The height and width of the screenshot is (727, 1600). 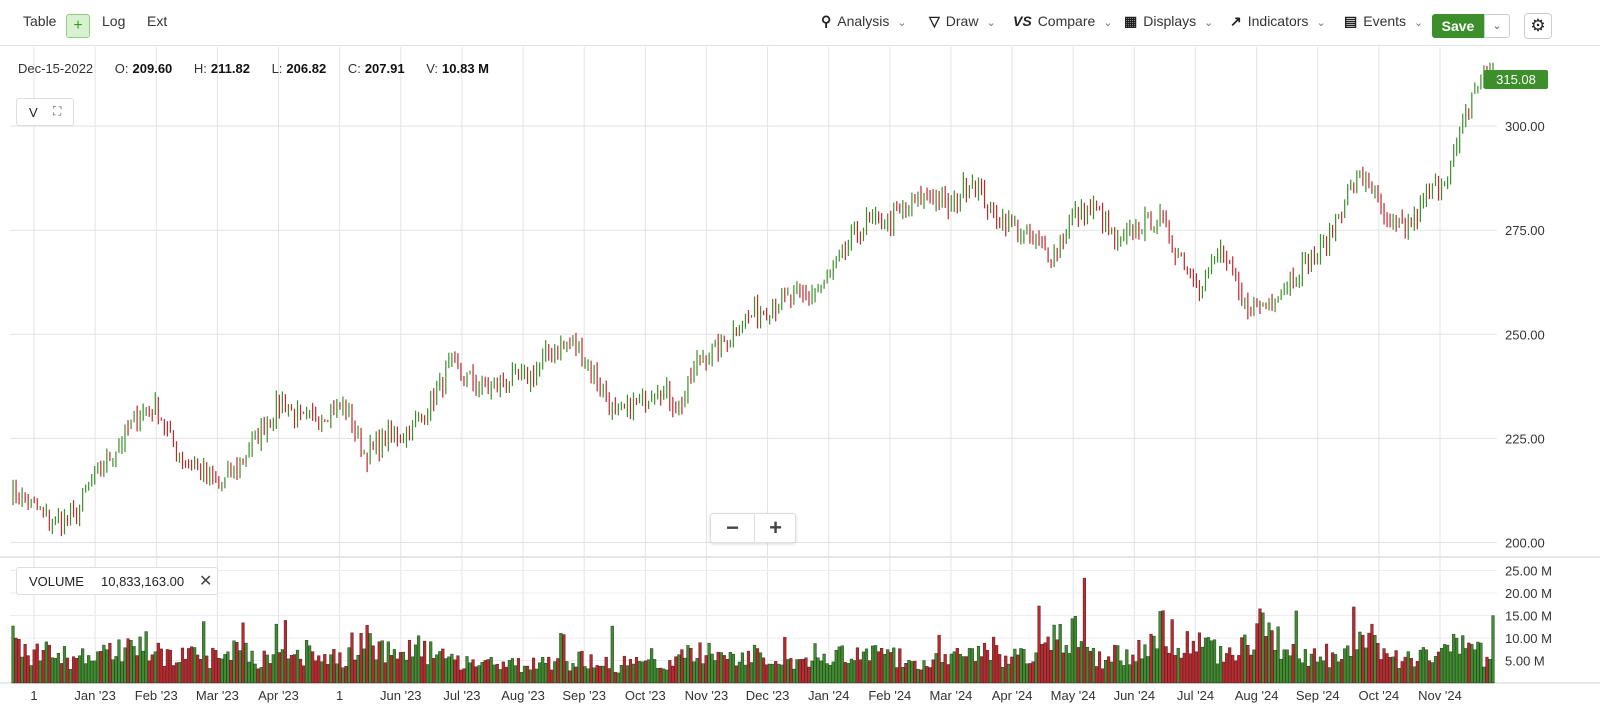 I want to click on save-button: Save, so click(x=1458, y=26).